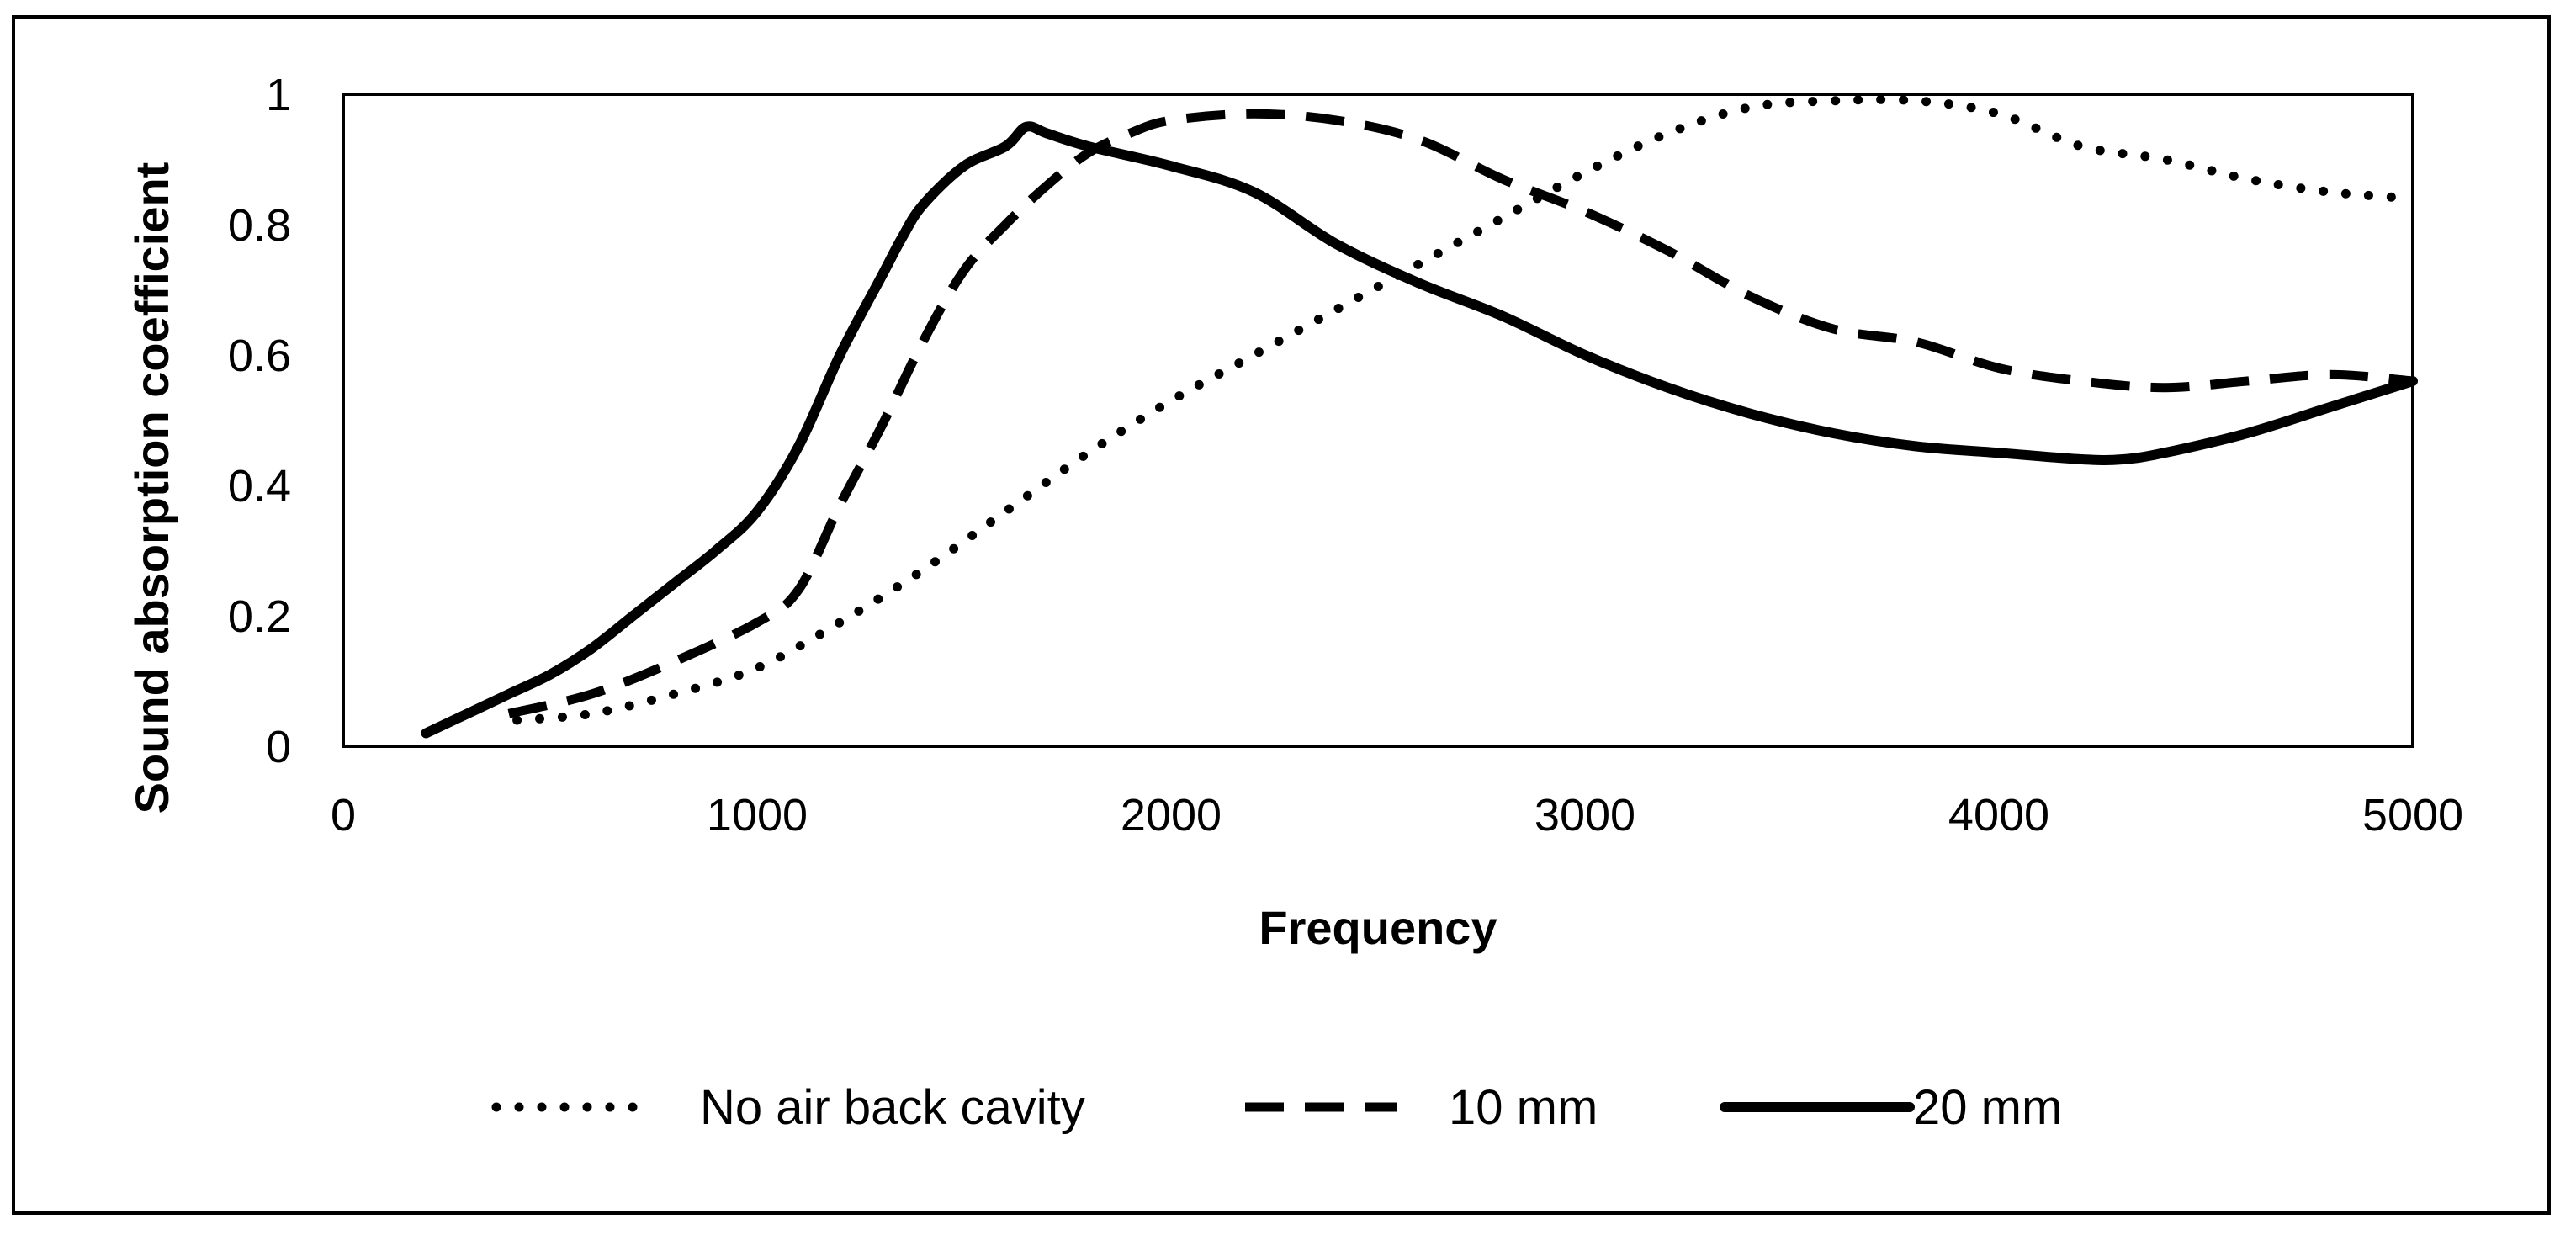  I want to click on y-tick-label: 1, so click(278, 95).